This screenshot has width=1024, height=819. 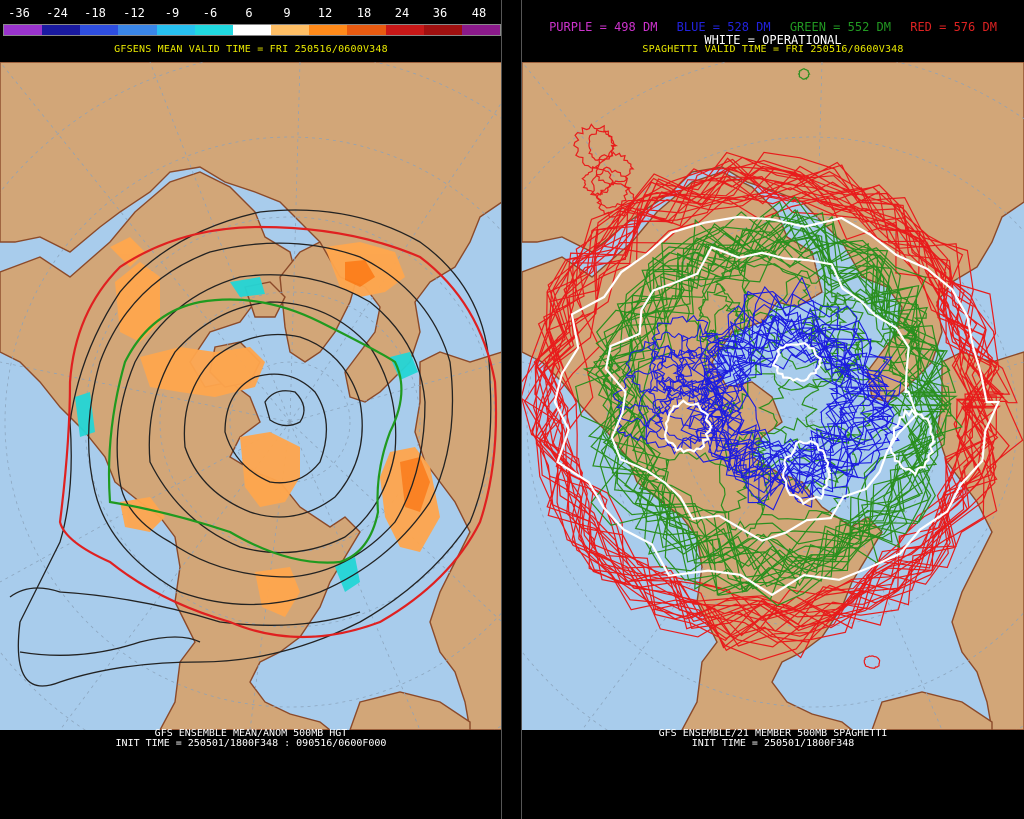 I want to click on spaghetti-528dm-contours, so click(x=759, y=393).